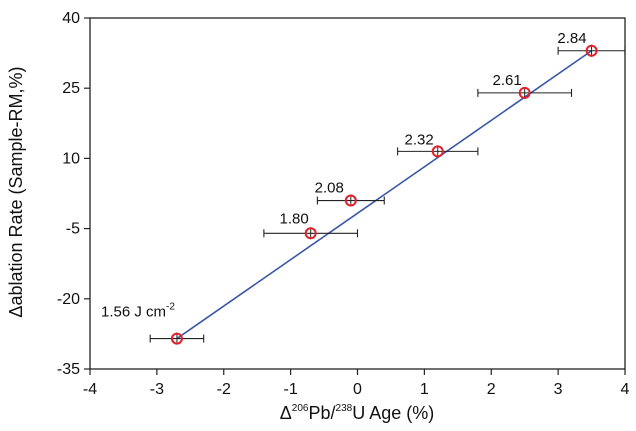  Describe the element at coordinates (344, 408) in the screenshot. I see `x-title-sup-238: 238` at that location.